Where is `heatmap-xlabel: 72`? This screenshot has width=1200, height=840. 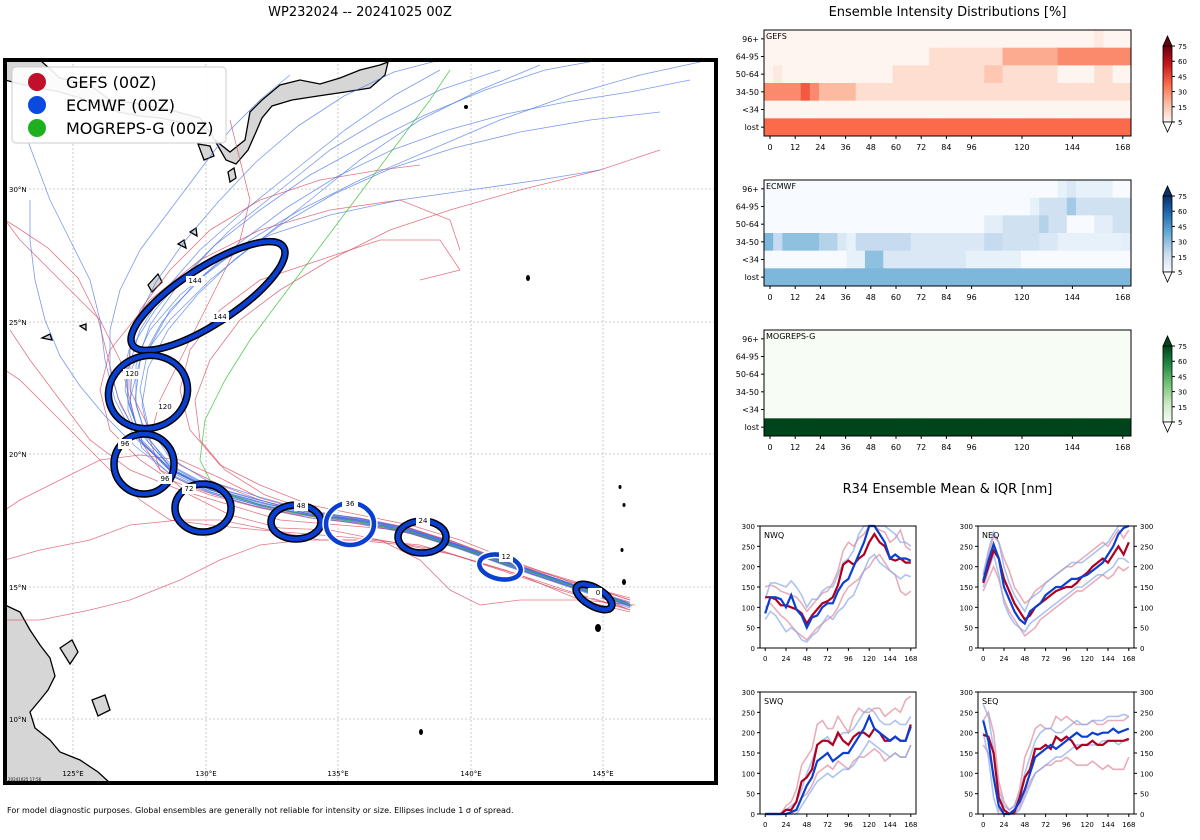
heatmap-xlabel: 72 is located at coordinates (921, 297).